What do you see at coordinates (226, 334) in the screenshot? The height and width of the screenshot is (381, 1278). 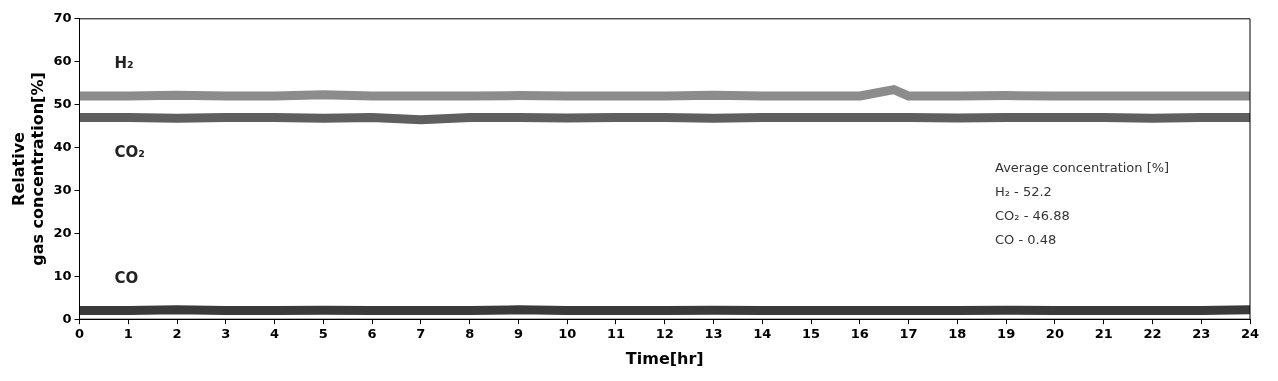 I see `x-tick-label: 3` at bounding box center [226, 334].